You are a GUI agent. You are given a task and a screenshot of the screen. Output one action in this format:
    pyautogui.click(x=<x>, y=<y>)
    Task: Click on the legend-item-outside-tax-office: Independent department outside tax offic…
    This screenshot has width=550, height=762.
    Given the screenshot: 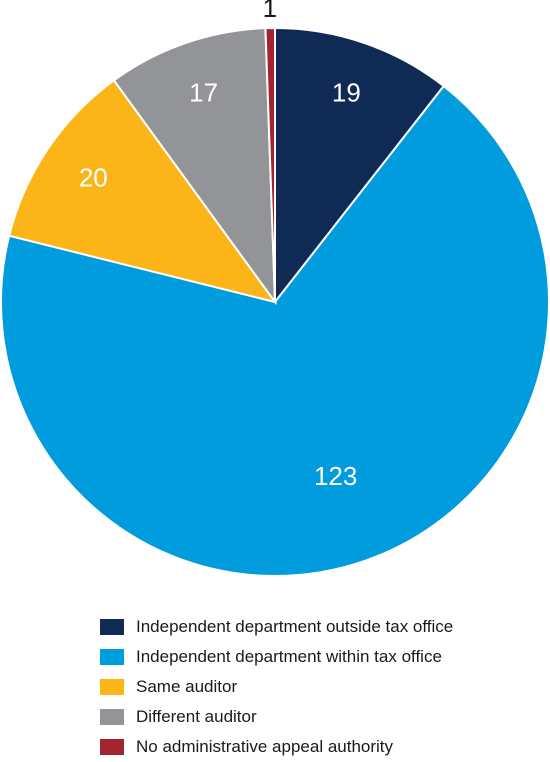 What is the action you would take?
    pyautogui.click(x=276, y=627)
    